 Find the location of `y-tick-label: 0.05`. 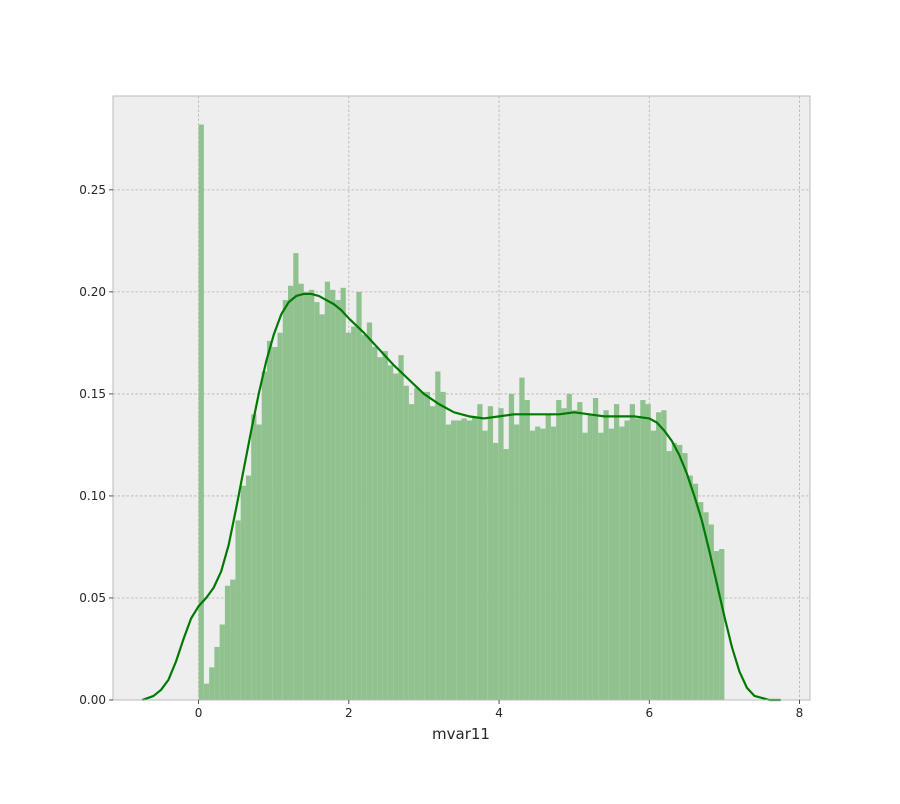

y-tick-label: 0.05 is located at coordinates (92, 598).